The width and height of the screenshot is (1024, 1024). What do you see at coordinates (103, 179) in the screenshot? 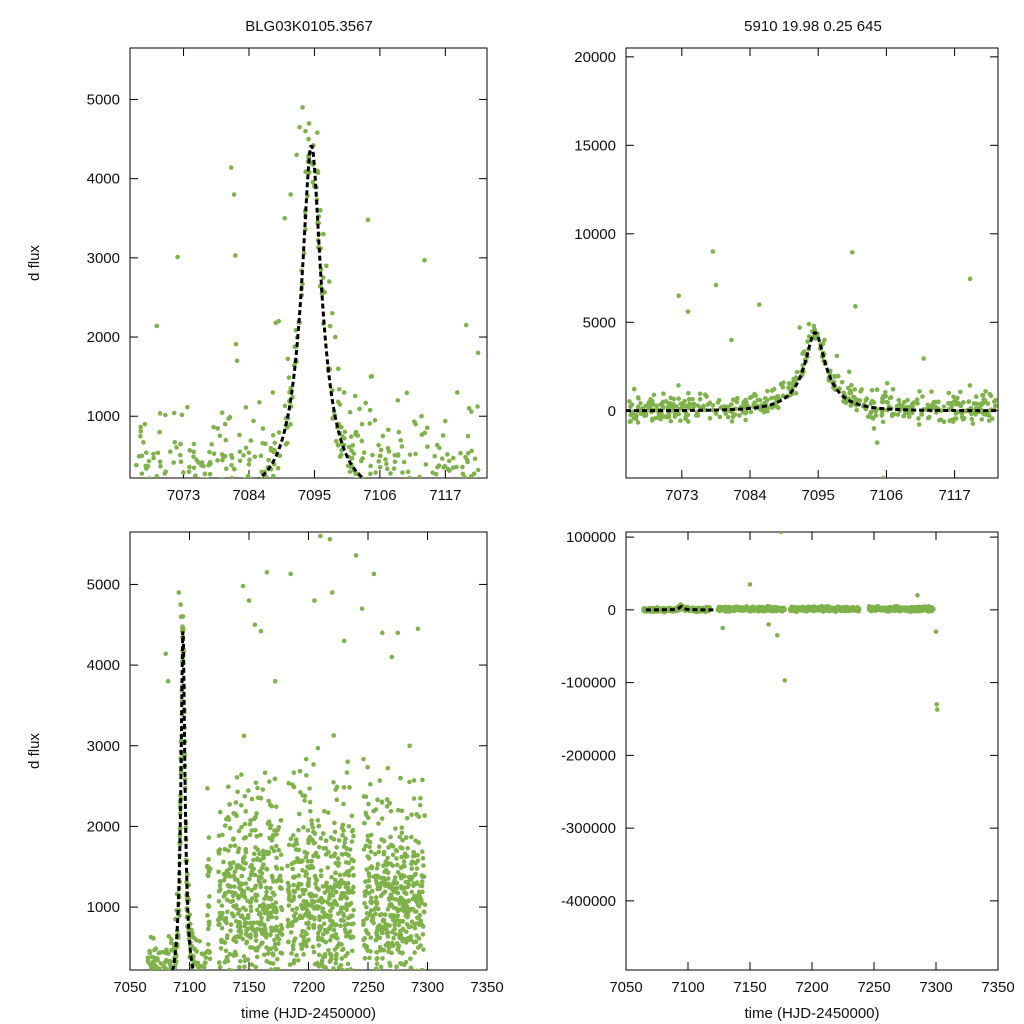
I see `y-tick-label: 4000` at bounding box center [103, 179].